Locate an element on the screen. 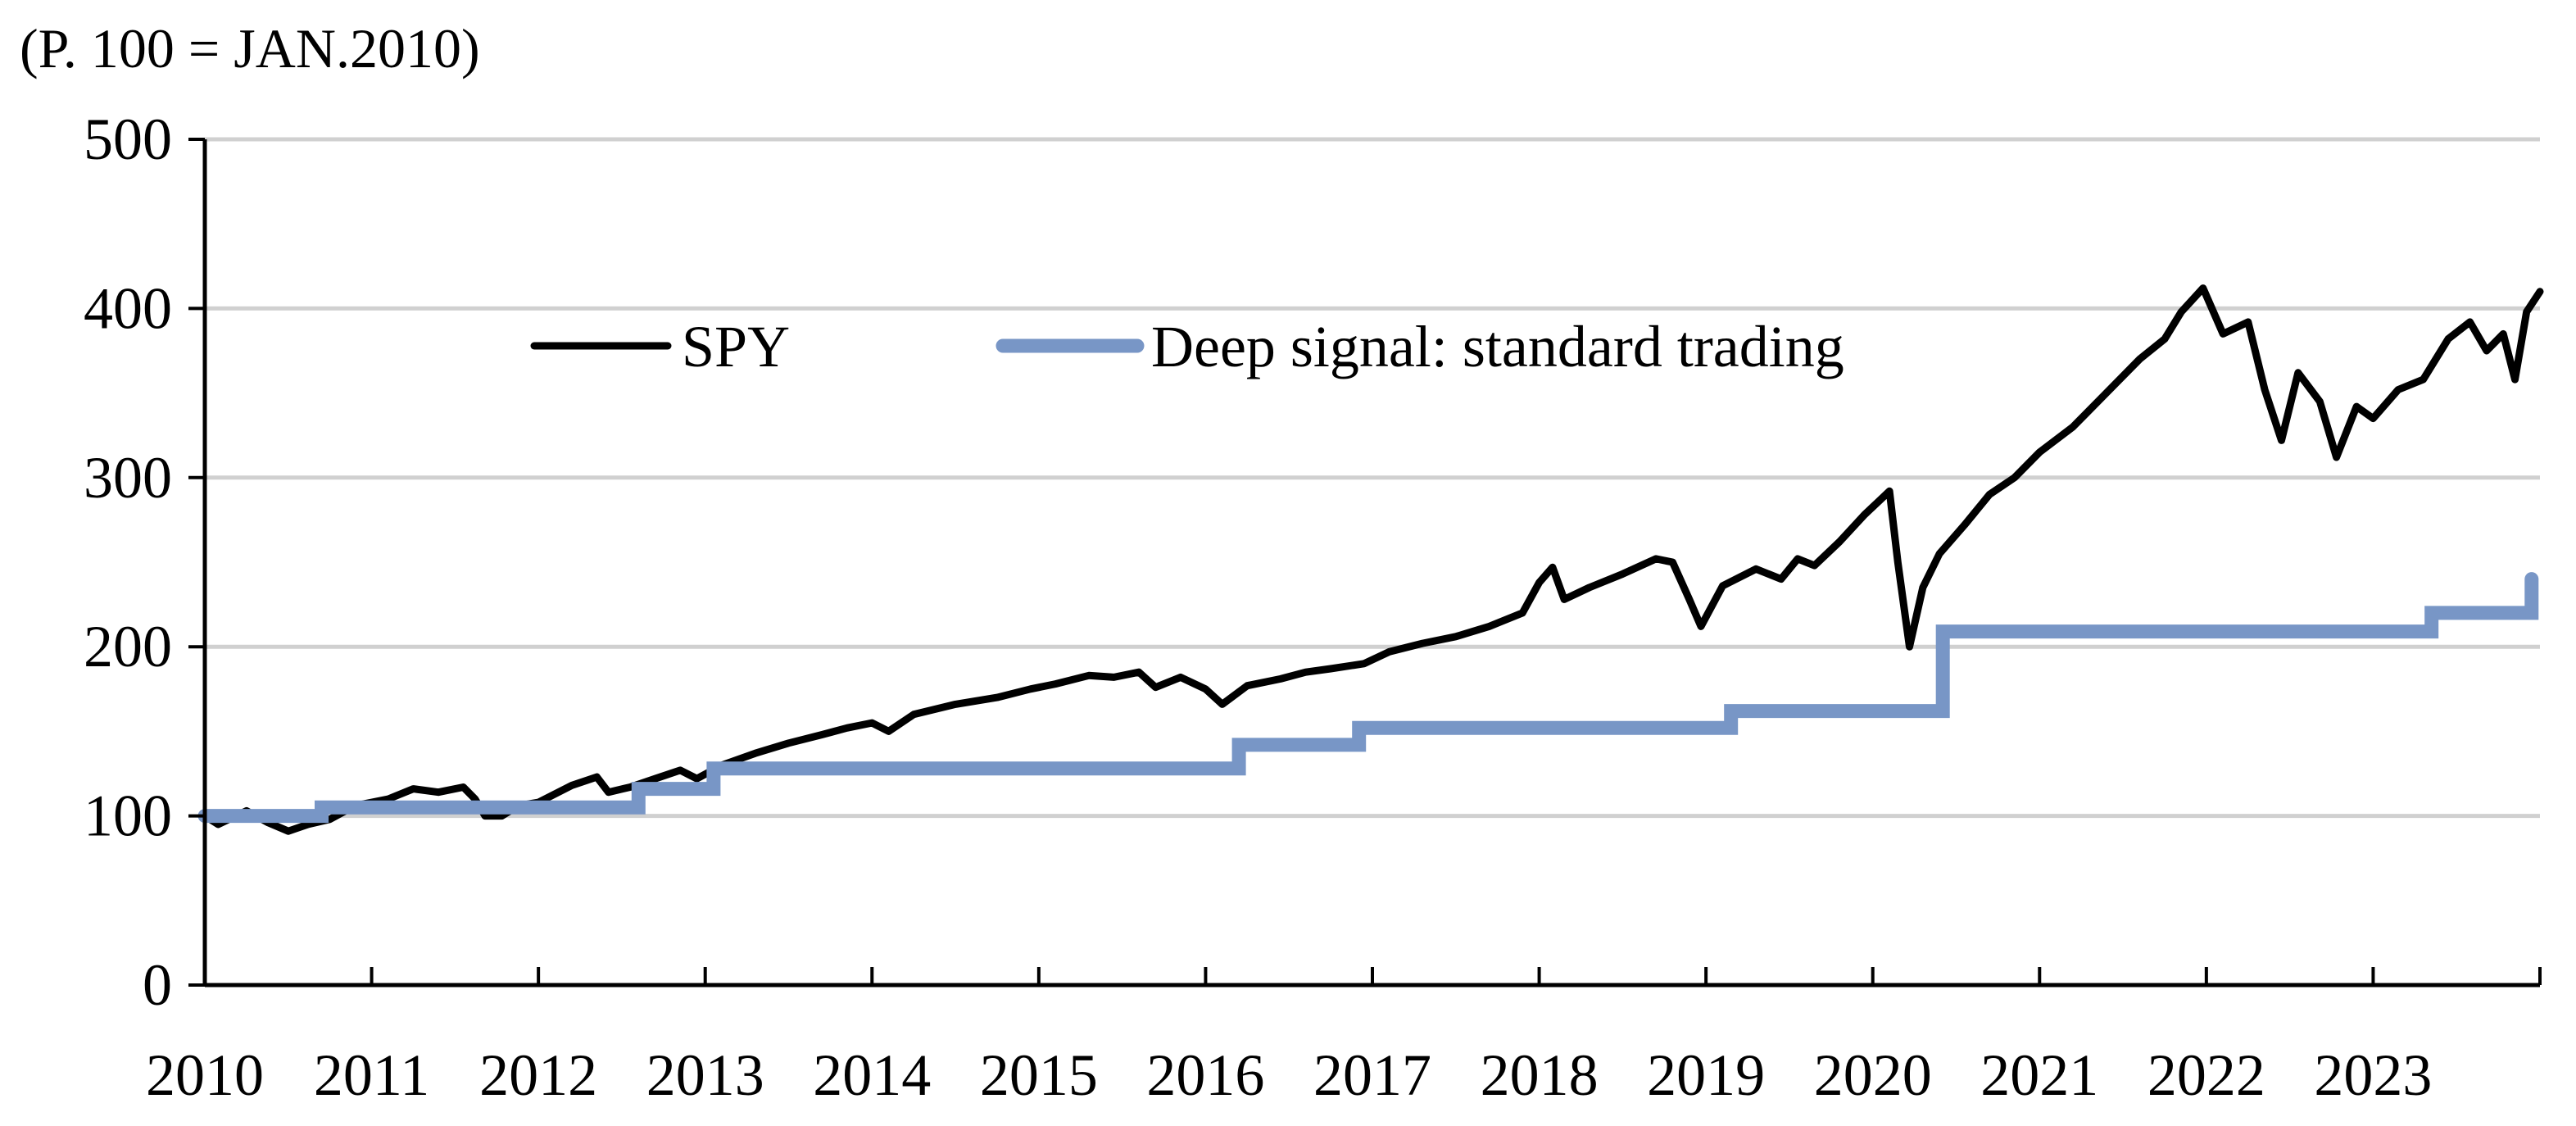 This screenshot has width=2576, height=1126. x-tick-label: 2013 is located at coordinates (705, 1075).